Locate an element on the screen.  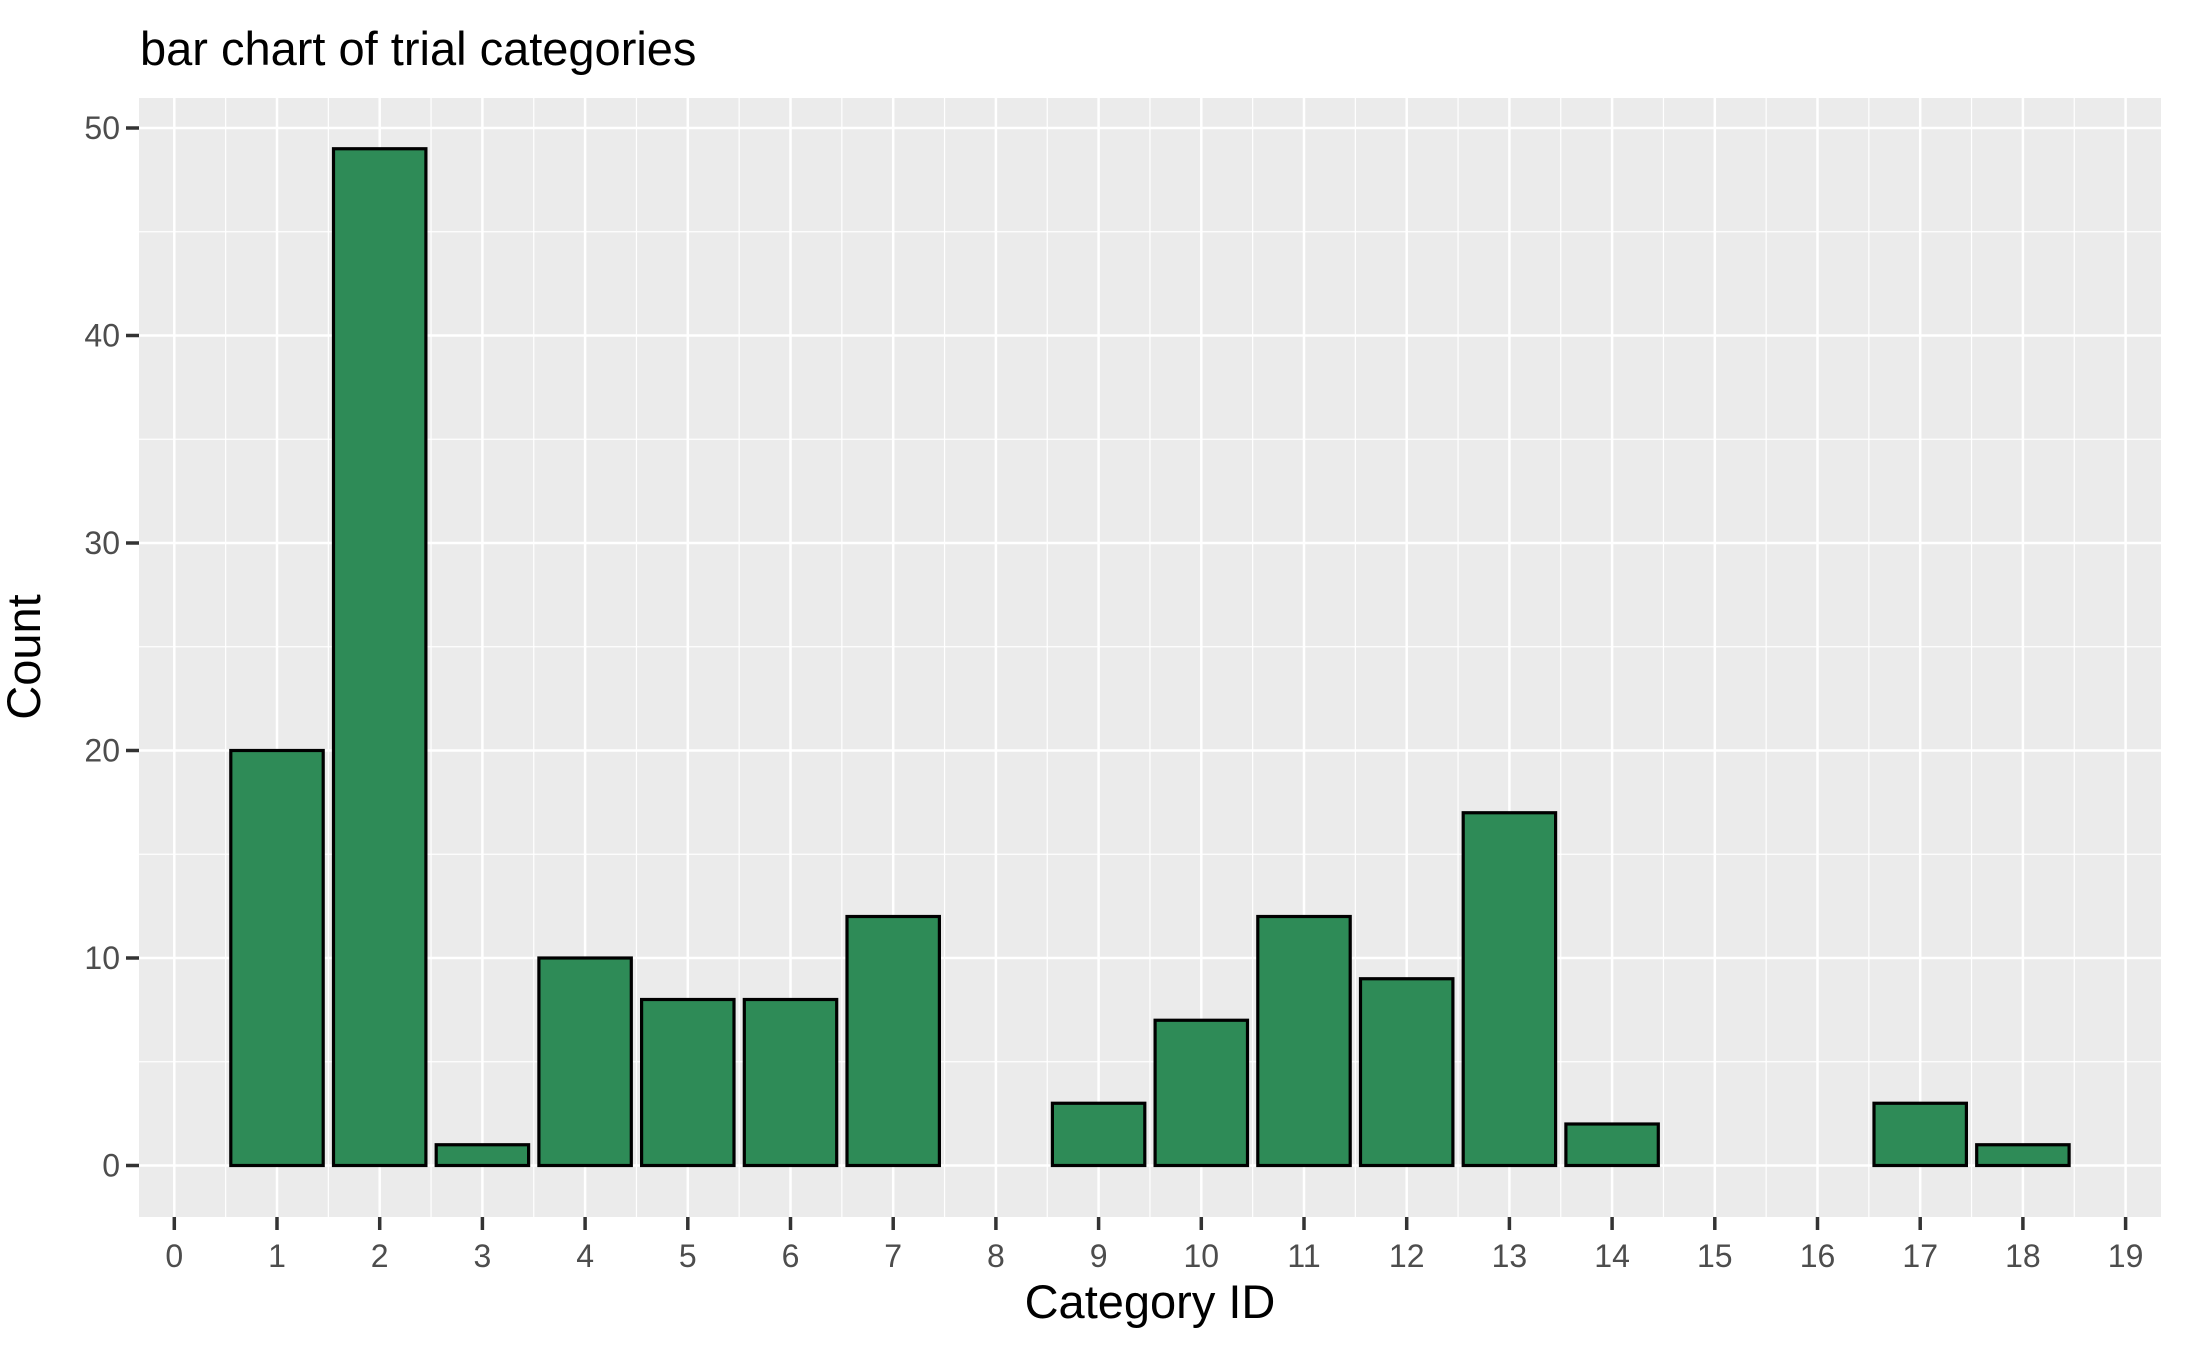
x-tick-label: 0 is located at coordinates (174, 1256).